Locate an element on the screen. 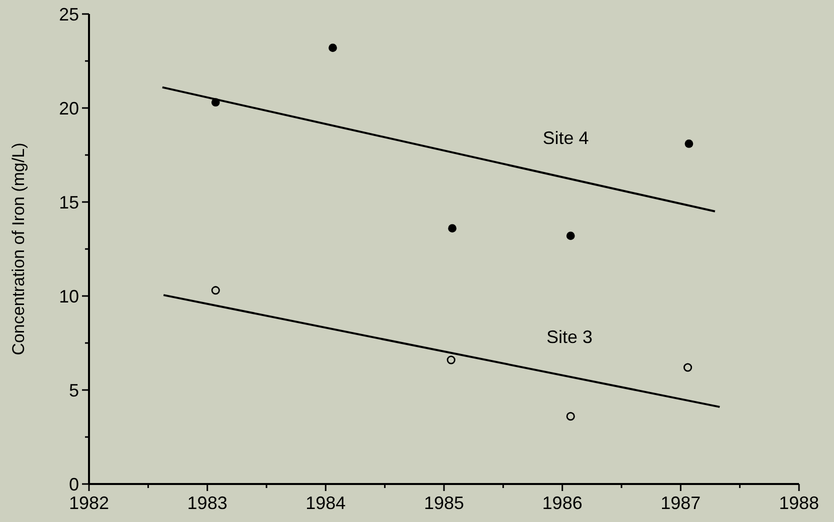  x-tick-label: 1986 is located at coordinates (562, 503).